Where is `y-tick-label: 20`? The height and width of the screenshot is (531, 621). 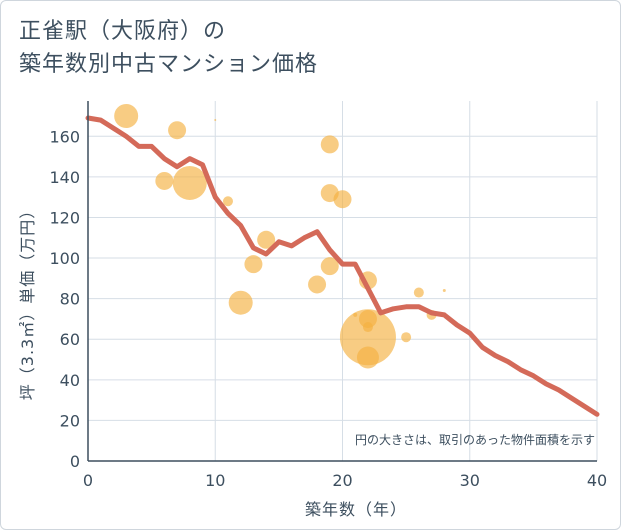
y-tick-label: 20 is located at coordinates (70, 420).